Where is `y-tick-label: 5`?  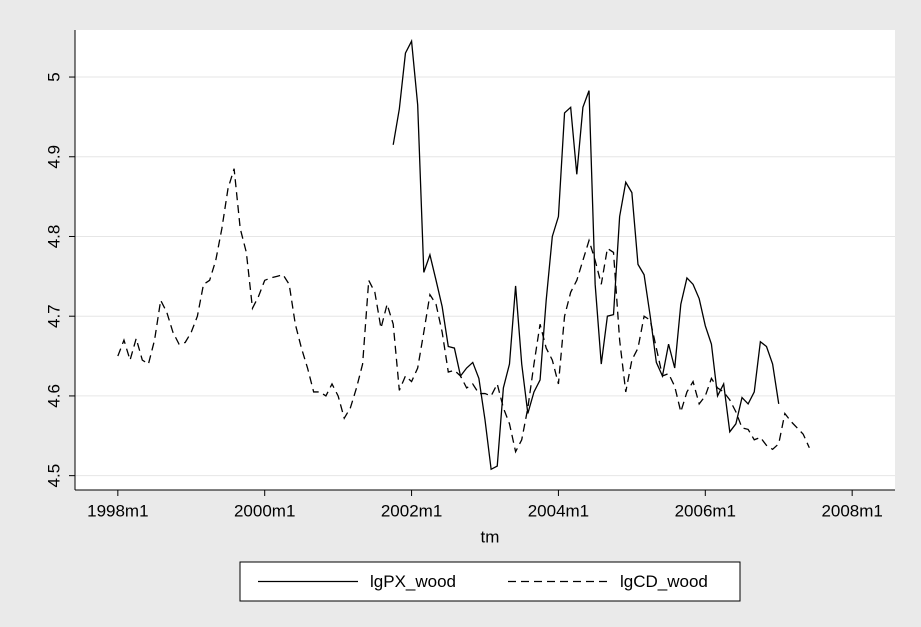 y-tick-label: 5 is located at coordinates (53, 76).